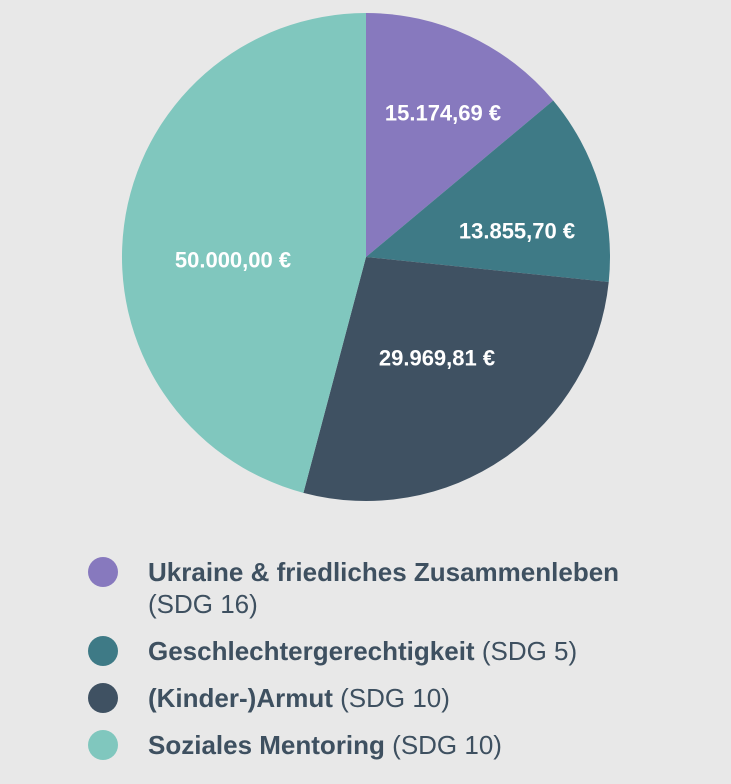  Describe the element at coordinates (103, 698) in the screenshot. I see `legend-dot-kinderarmut-icon` at that location.